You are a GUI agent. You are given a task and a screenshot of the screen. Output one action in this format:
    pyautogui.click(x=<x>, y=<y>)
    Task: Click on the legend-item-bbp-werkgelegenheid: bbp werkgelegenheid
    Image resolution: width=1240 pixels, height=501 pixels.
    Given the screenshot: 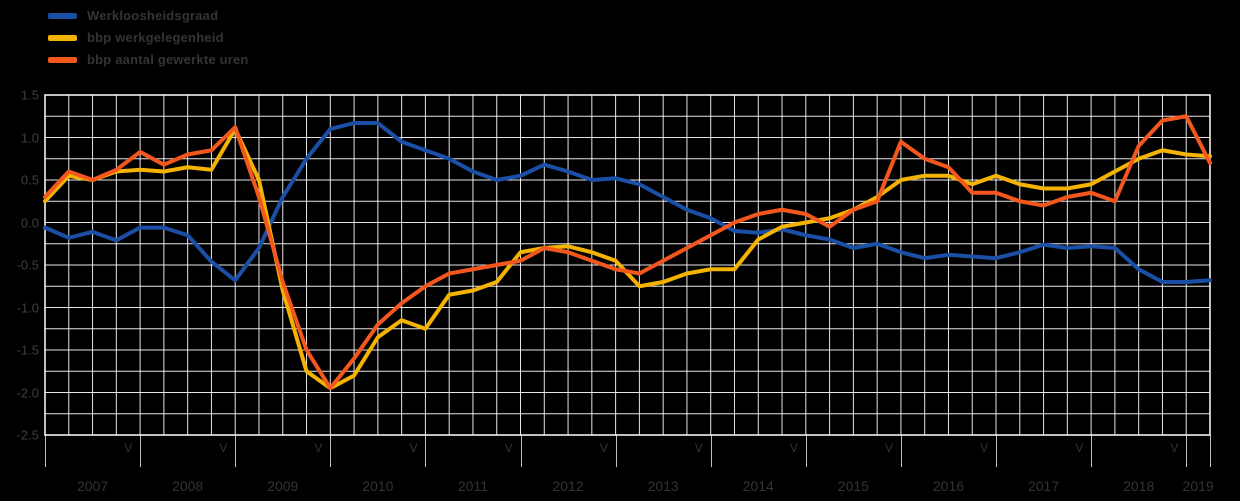 What is the action you would take?
    pyautogui.click(x=148, y=37)
    